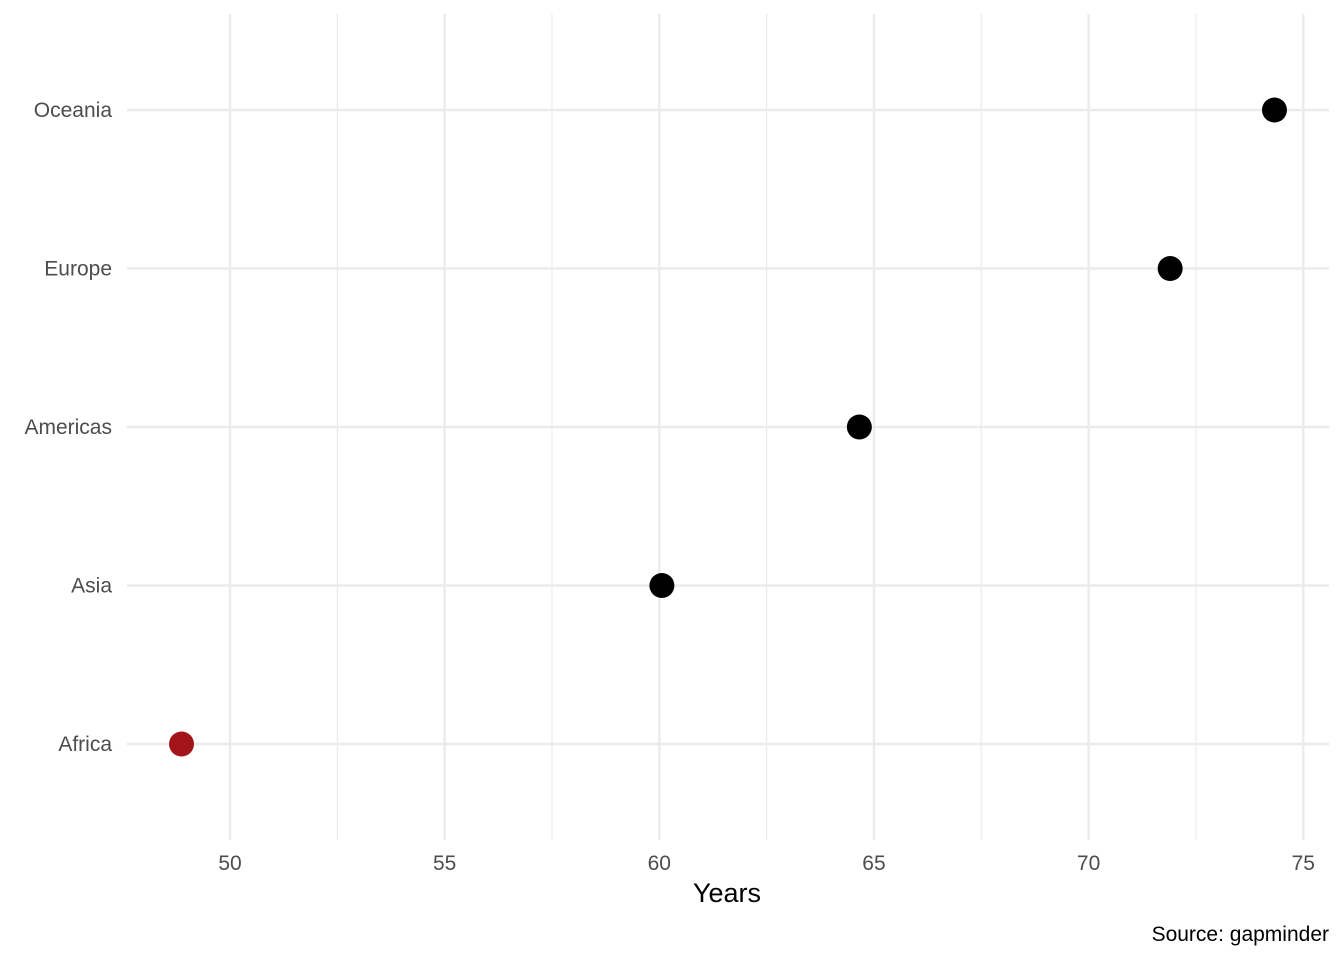 The height and width of the screenshot is (960, 1344). Describe the element at coordinates (1274, 110) in the screenshot. I see `data-point-oceania` at that location.